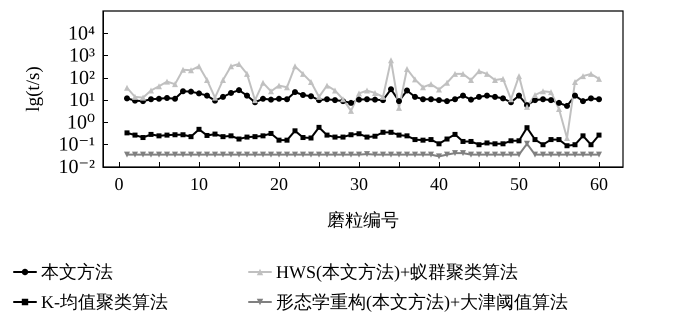 Image resolution: width=700 pixels, height=326 pixels. Describe the element at coordinates (33, 89) in the screenshot. I see `y-axis-title: lg(t/s)` at that location.